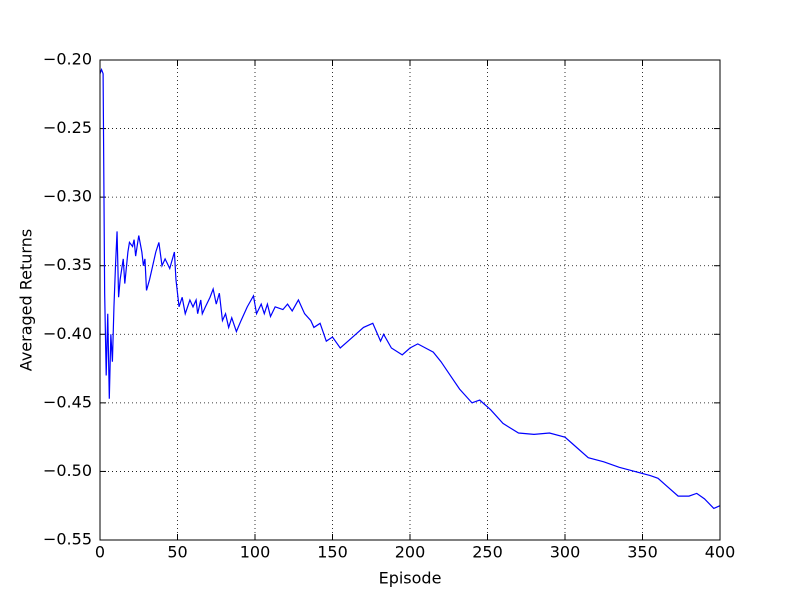 This screenshot has width=800, height=600. What do you see at coordinates (26, 300) in the screenshot?
I see `y-axis-label: Averaged Returns` at bounding box center [26, 300].